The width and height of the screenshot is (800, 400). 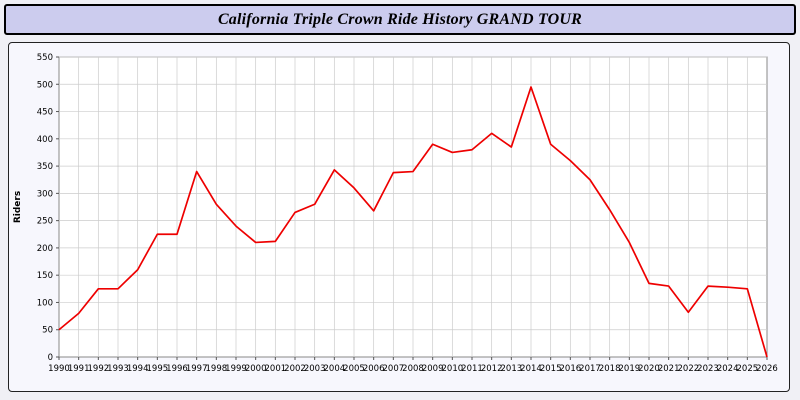 I want to click on x-tick-label: 2003, so click(x=315, y=369).